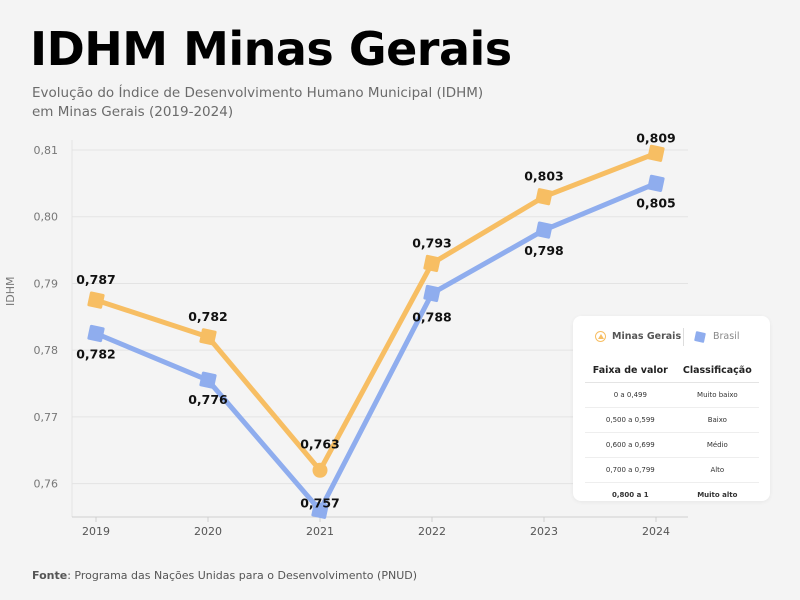 The image size is (800, 600). What do you see at coordinates (717, 395) in the screenshot?
I see `class-cell: Muito baixo` at bounding box center [717, 395].